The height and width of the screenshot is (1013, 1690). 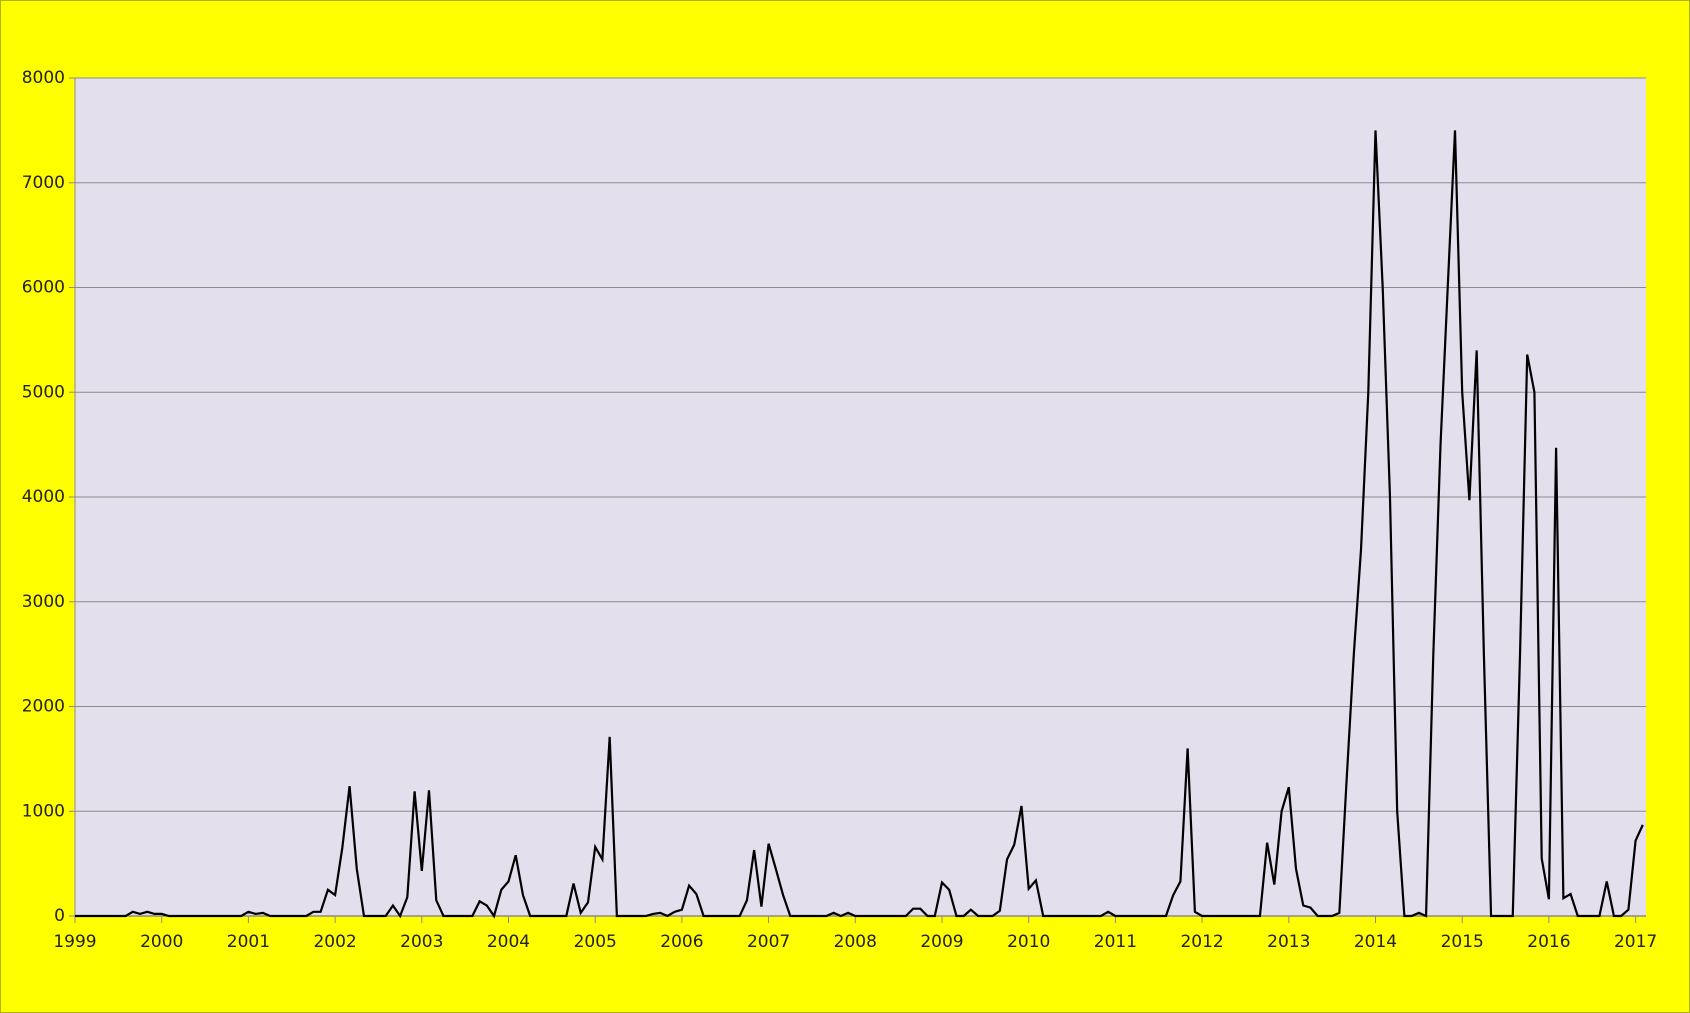 What do you see at coordinates (248, 942) in the screenshot?
I see `x-tick-label: 2001` at bounding box center [248, 942].